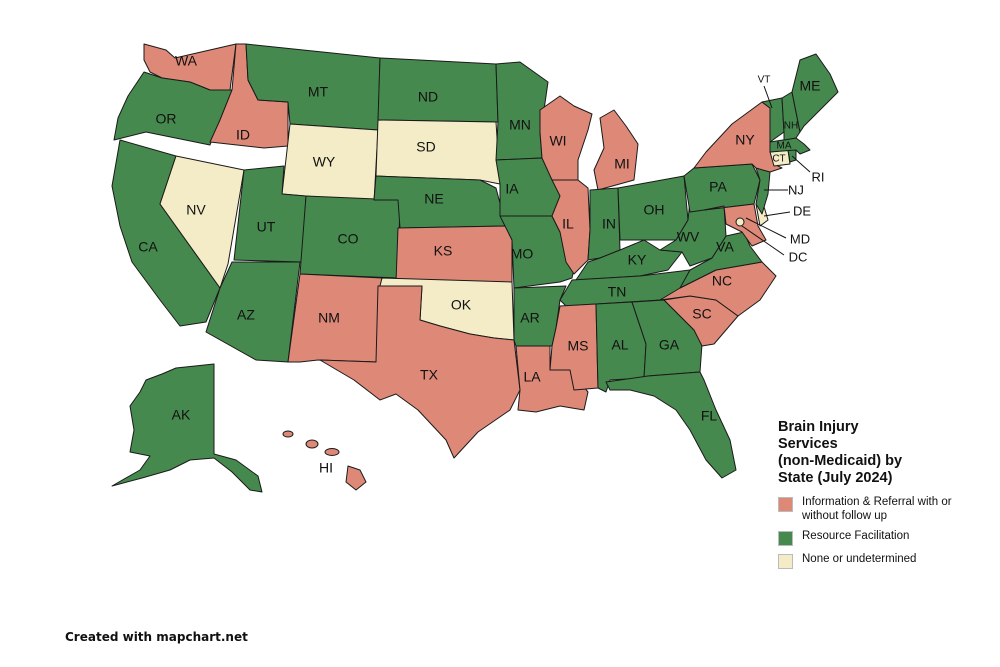 This screenshot has height=667, width=1000. What do you see at coordinates (335, 318) in the screenshot?
I see `state-nm` at bounding box center [335, 318].